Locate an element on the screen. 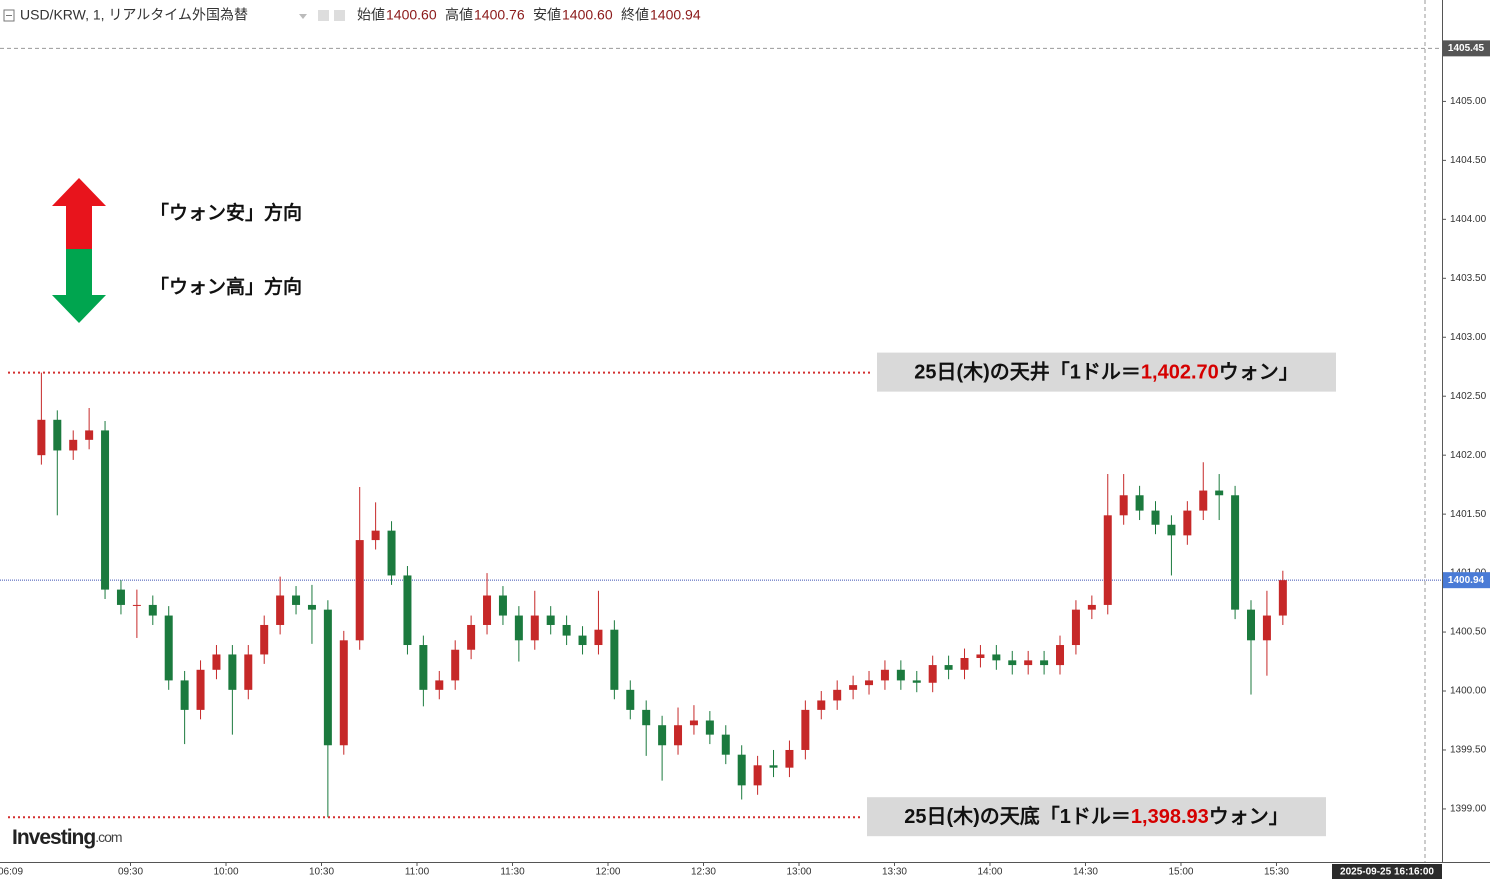 Image resolution: width=1490 pixels, height=879 pixels. x-tick-label: 15:30 is located at coordinates (1276, 872).